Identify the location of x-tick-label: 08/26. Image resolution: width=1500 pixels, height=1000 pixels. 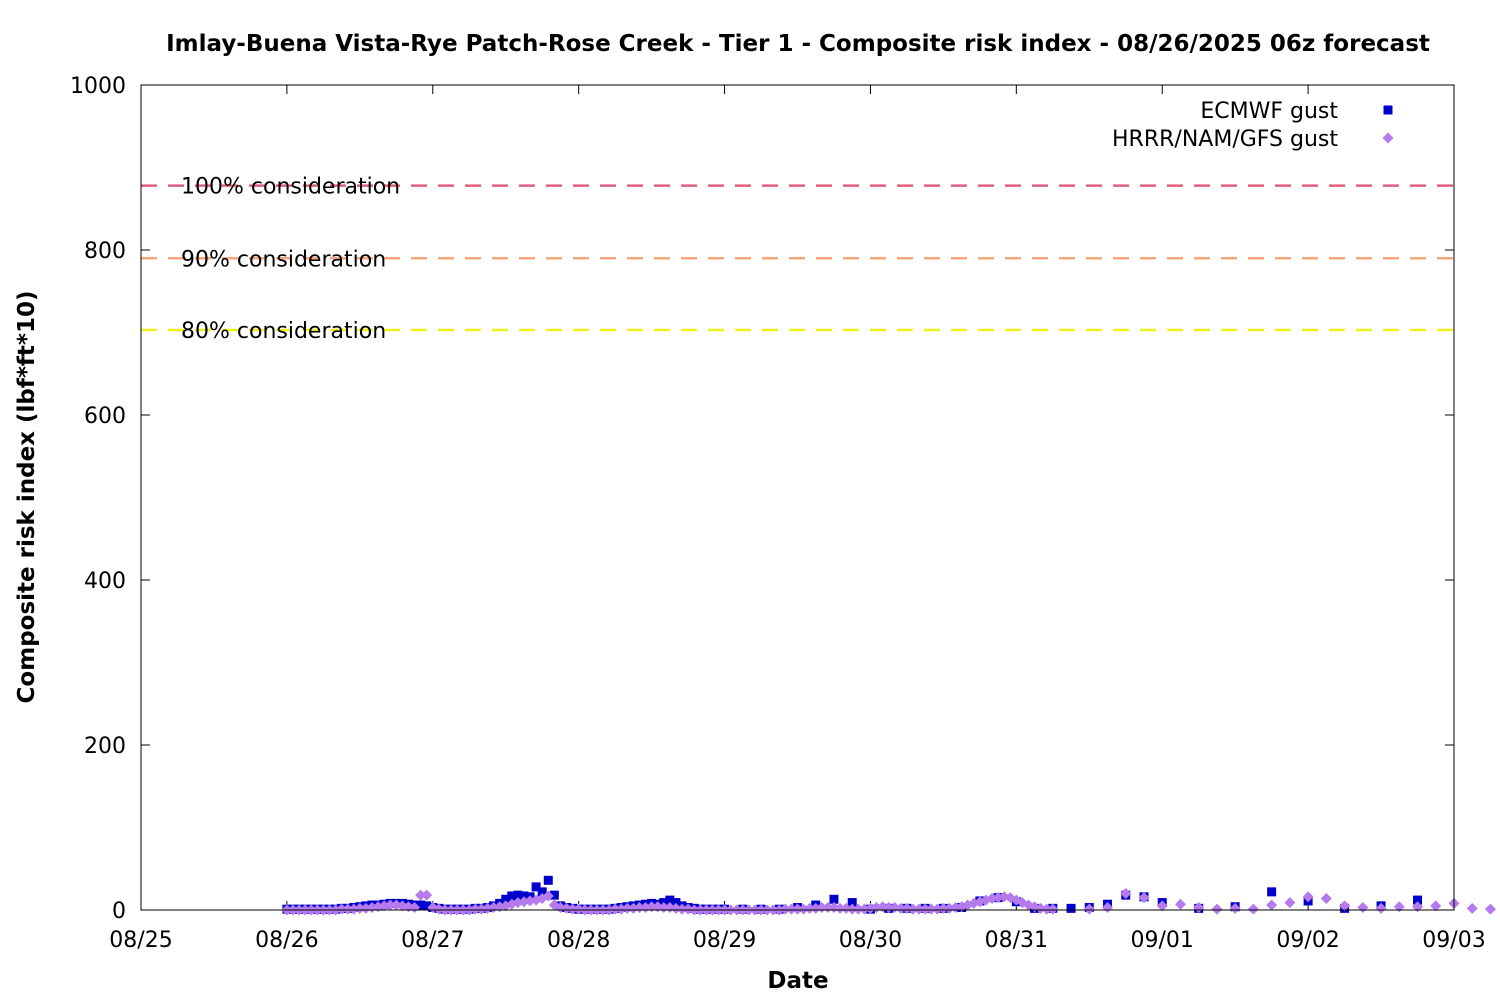
(286, 940).